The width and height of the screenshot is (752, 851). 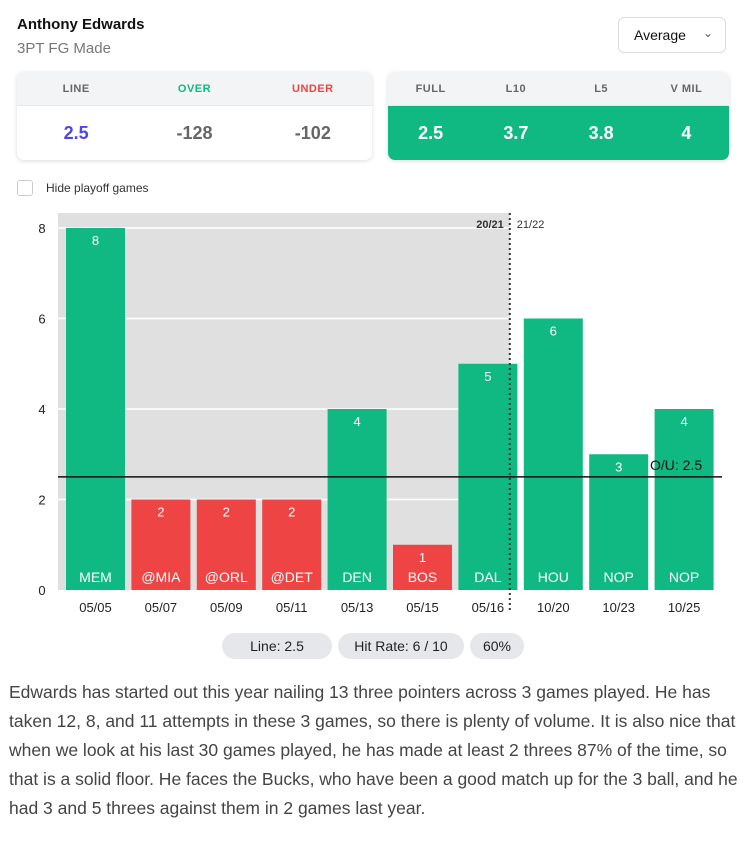 What do you see at coordinates (516, 88) in the screenshot?
I see `l10-header: L10` at bounding box center [516, 88].